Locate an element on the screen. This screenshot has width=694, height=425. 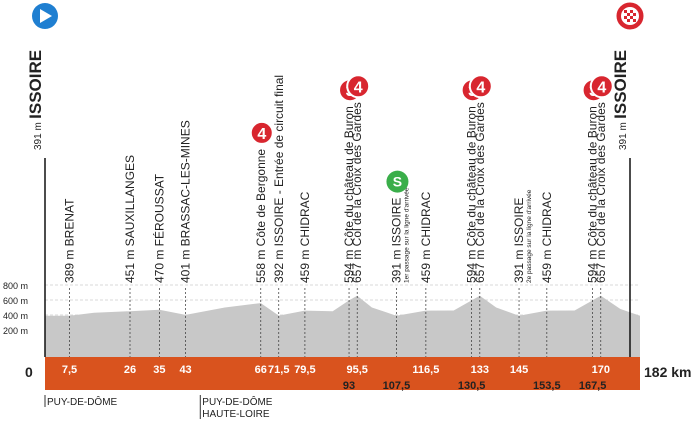
y-tick-label: 400 m is located at coordinates (15, 316).